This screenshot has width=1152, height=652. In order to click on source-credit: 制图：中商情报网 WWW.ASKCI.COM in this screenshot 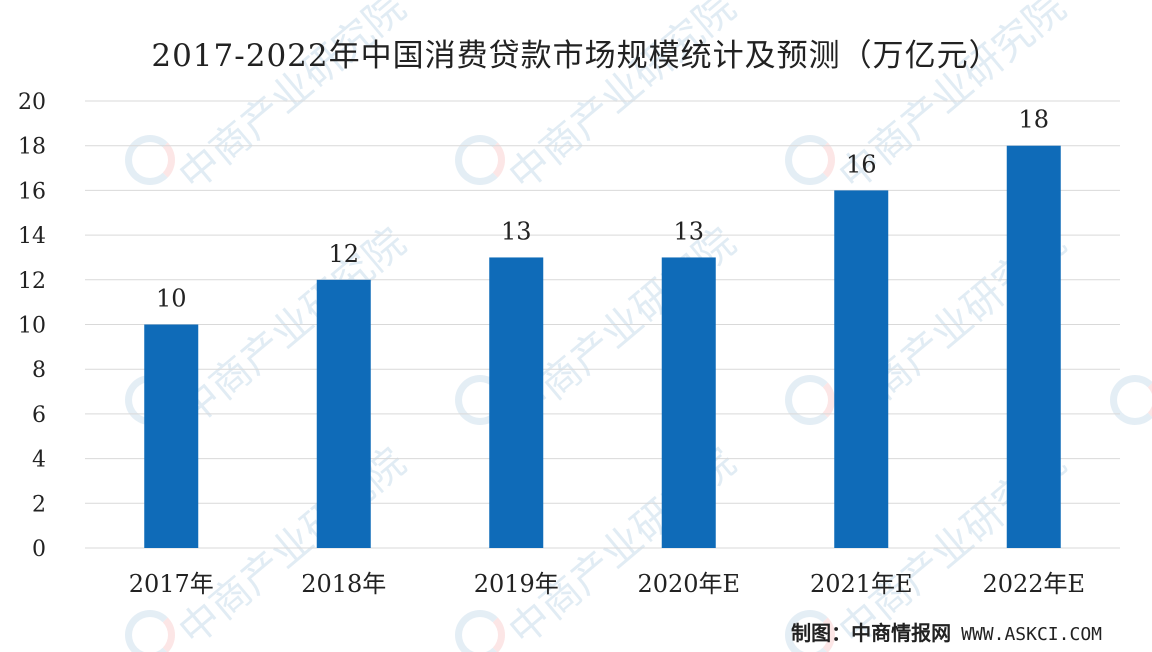, I will do `click(946, 631)`.